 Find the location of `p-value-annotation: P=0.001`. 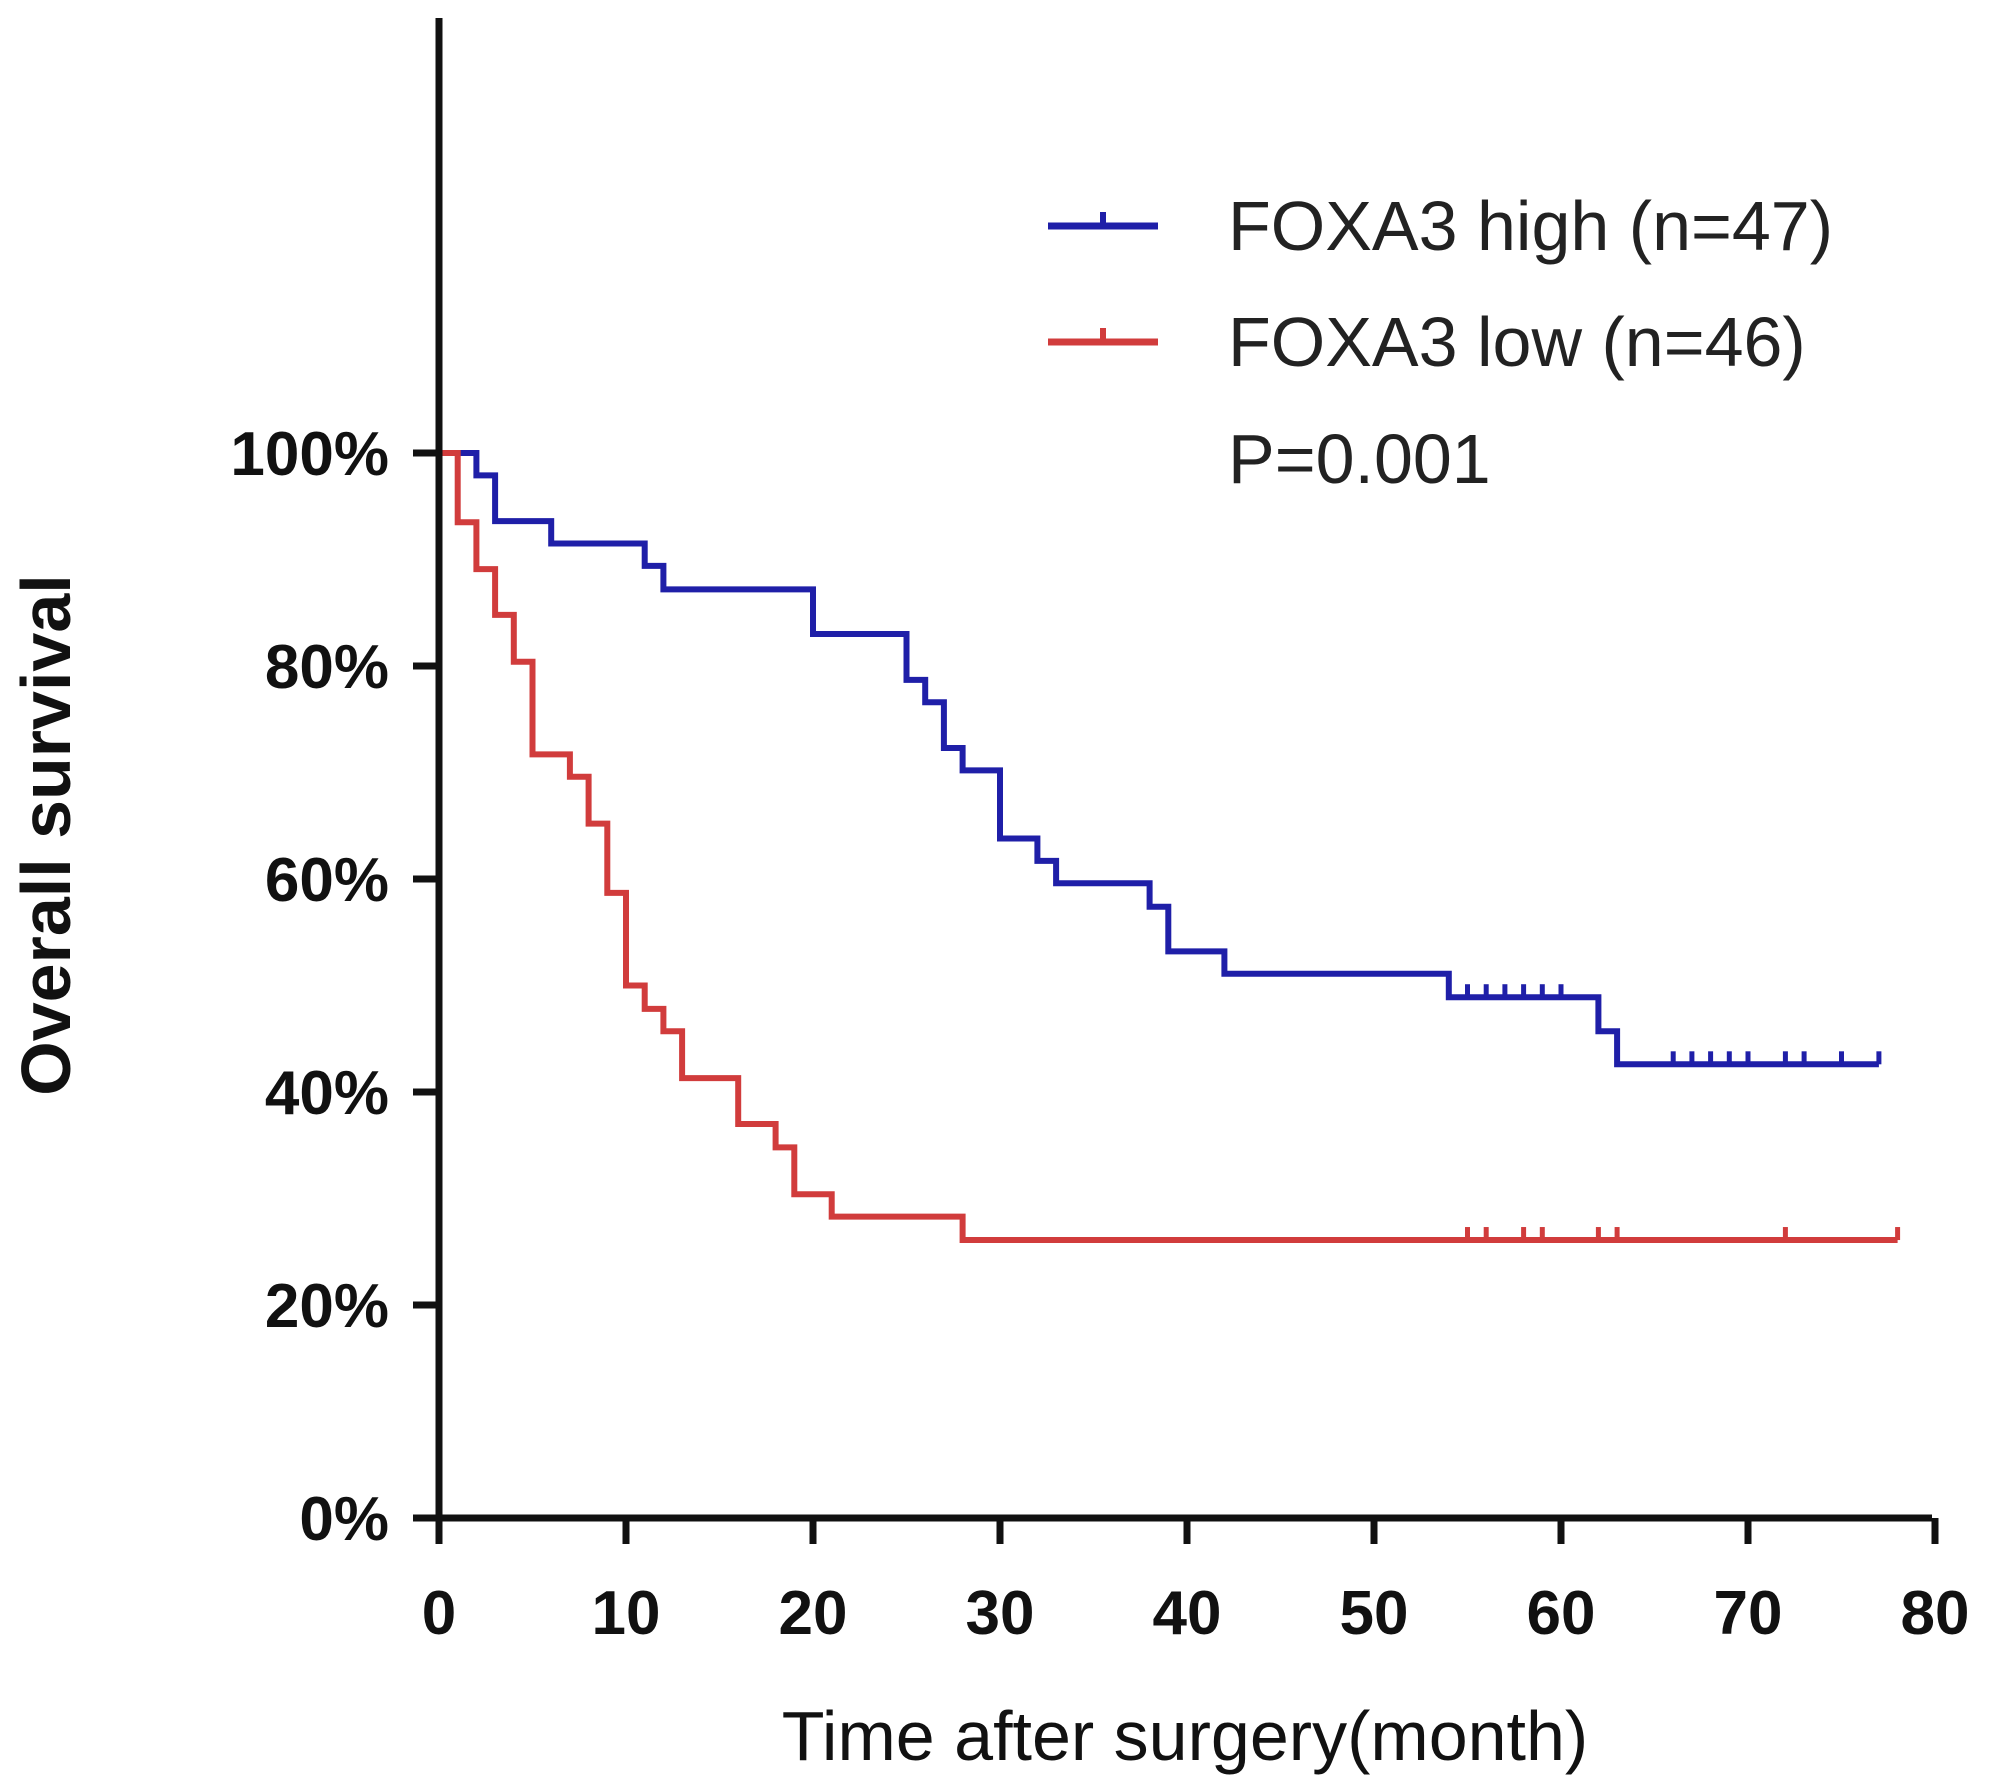

p-value-annotation: P=0.001 is located at coordinates (1359, 459).